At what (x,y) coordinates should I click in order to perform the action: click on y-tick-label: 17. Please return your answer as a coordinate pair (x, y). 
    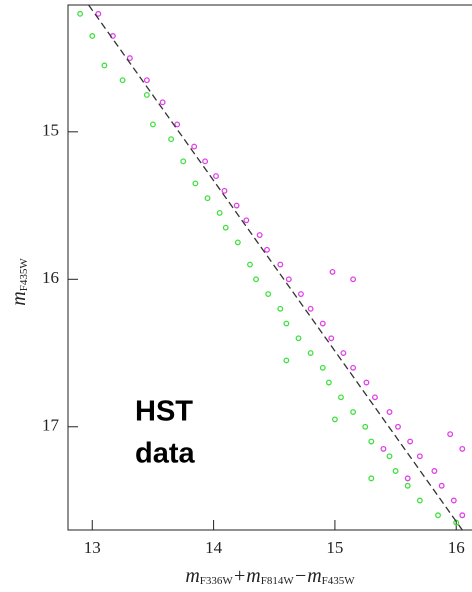
    Looking at the image, I should click on (51, 425).